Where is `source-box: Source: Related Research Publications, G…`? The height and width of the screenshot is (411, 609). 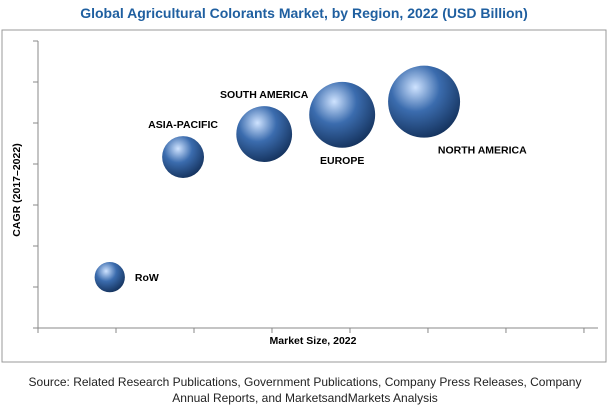 source-box: Source: Related Research Publications, G… is located at coordinates (305, 390).